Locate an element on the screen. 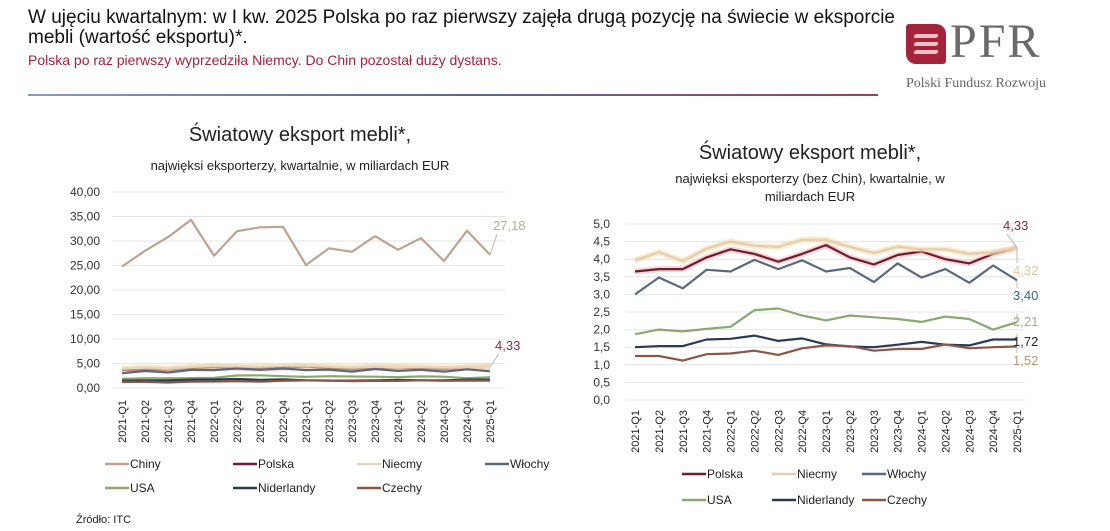 The width and height of the screenshot is (1110, 531). y-tick-label: 30,00 is located at coordinates (85, 241).